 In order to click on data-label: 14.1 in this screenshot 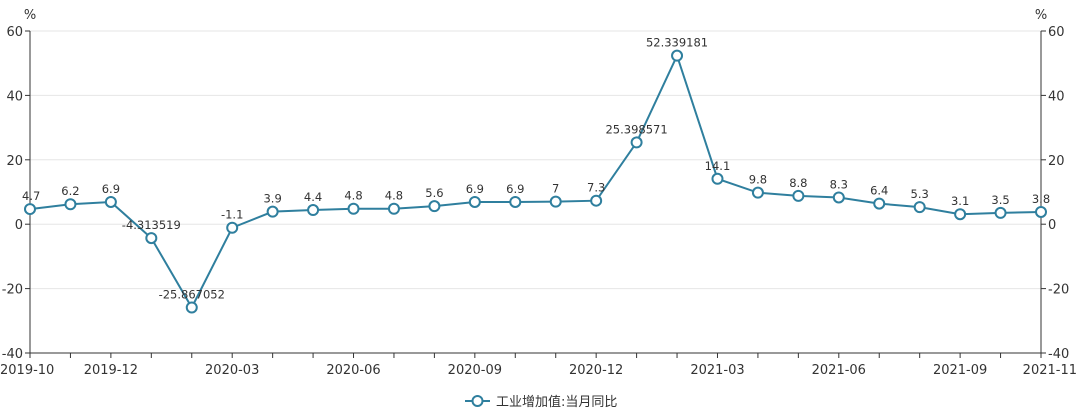, I will do `click(718, 166)`.